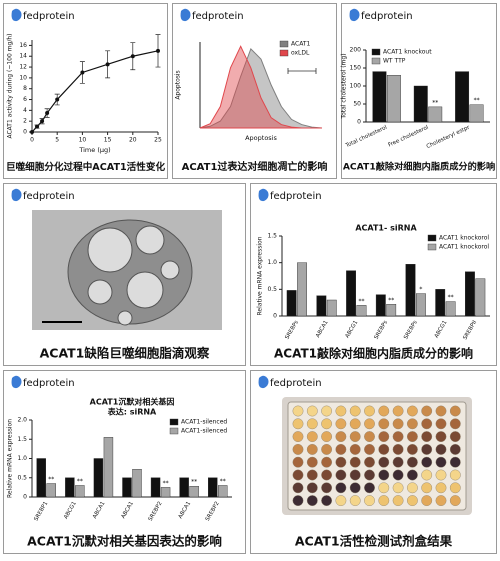 This screenshot has width=500, height=561. What do you see at coordinates (25, 121) in the screenshot?
I see `y-tick-label: 2` at bounding box center [25, 121].